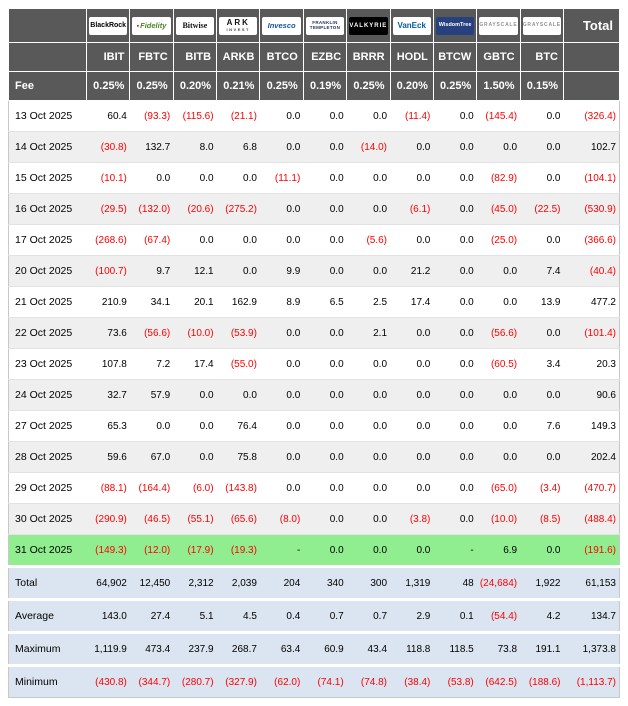 The image size is (628, 706). Describe the element at coordinates (47, 615) in the screenshot. I see `summary-label: Average` at that location.